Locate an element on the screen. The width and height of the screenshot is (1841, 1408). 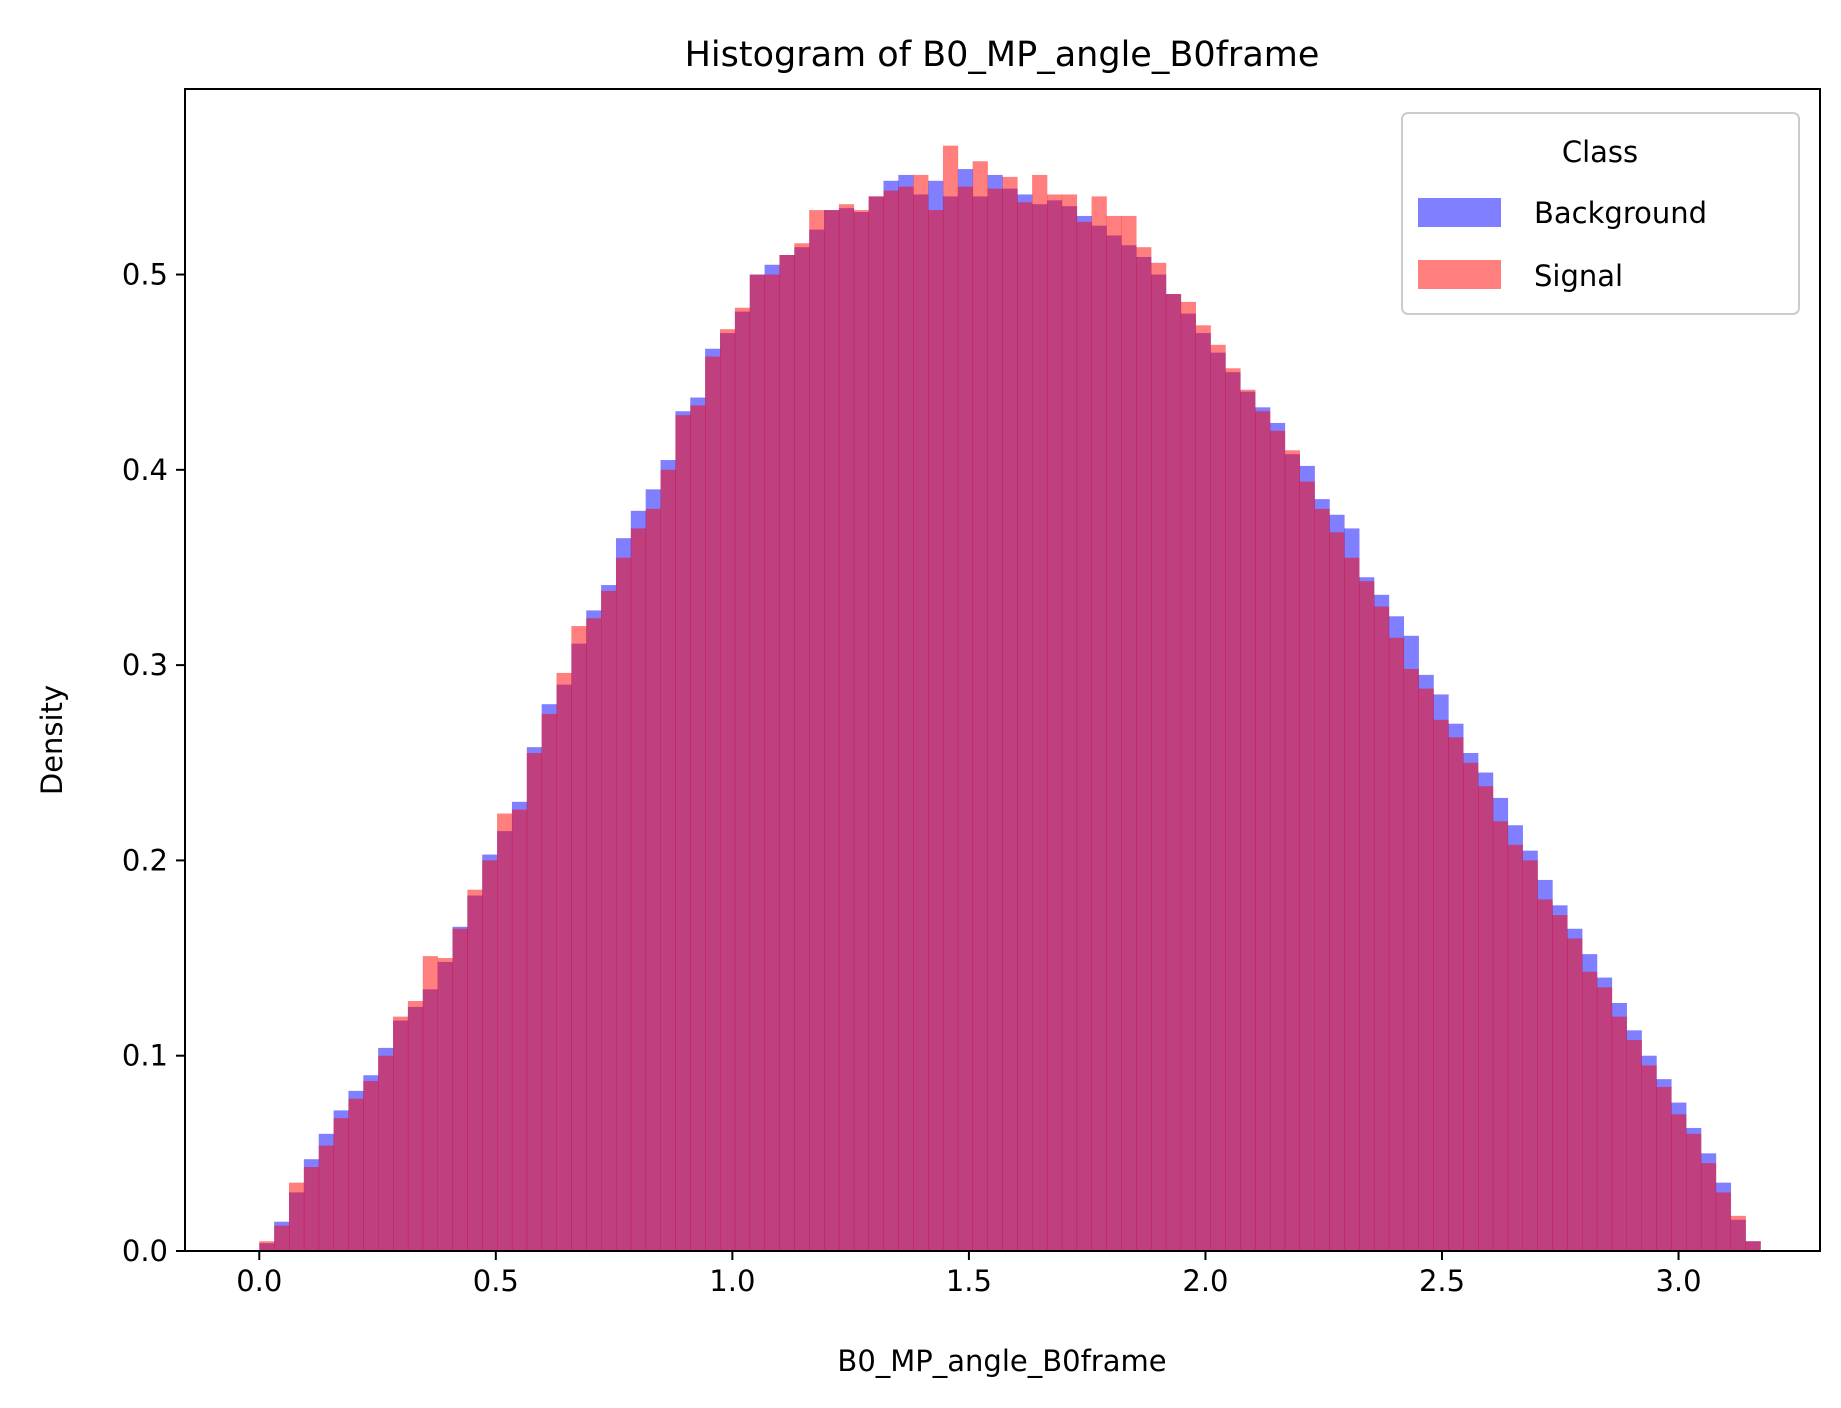
y-axis: 0.0 0.1 0.2 0.3 0.4 0.5 is located at coordinates (153, 763).